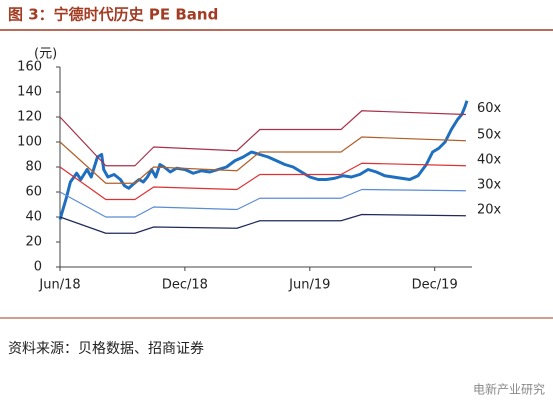 The width and height of the screenshot is (553, 412). What do you see at coordinates (45, 54) in the screenshot?
I see `y-axis-label: (元)` at bounding box center [45, 54].